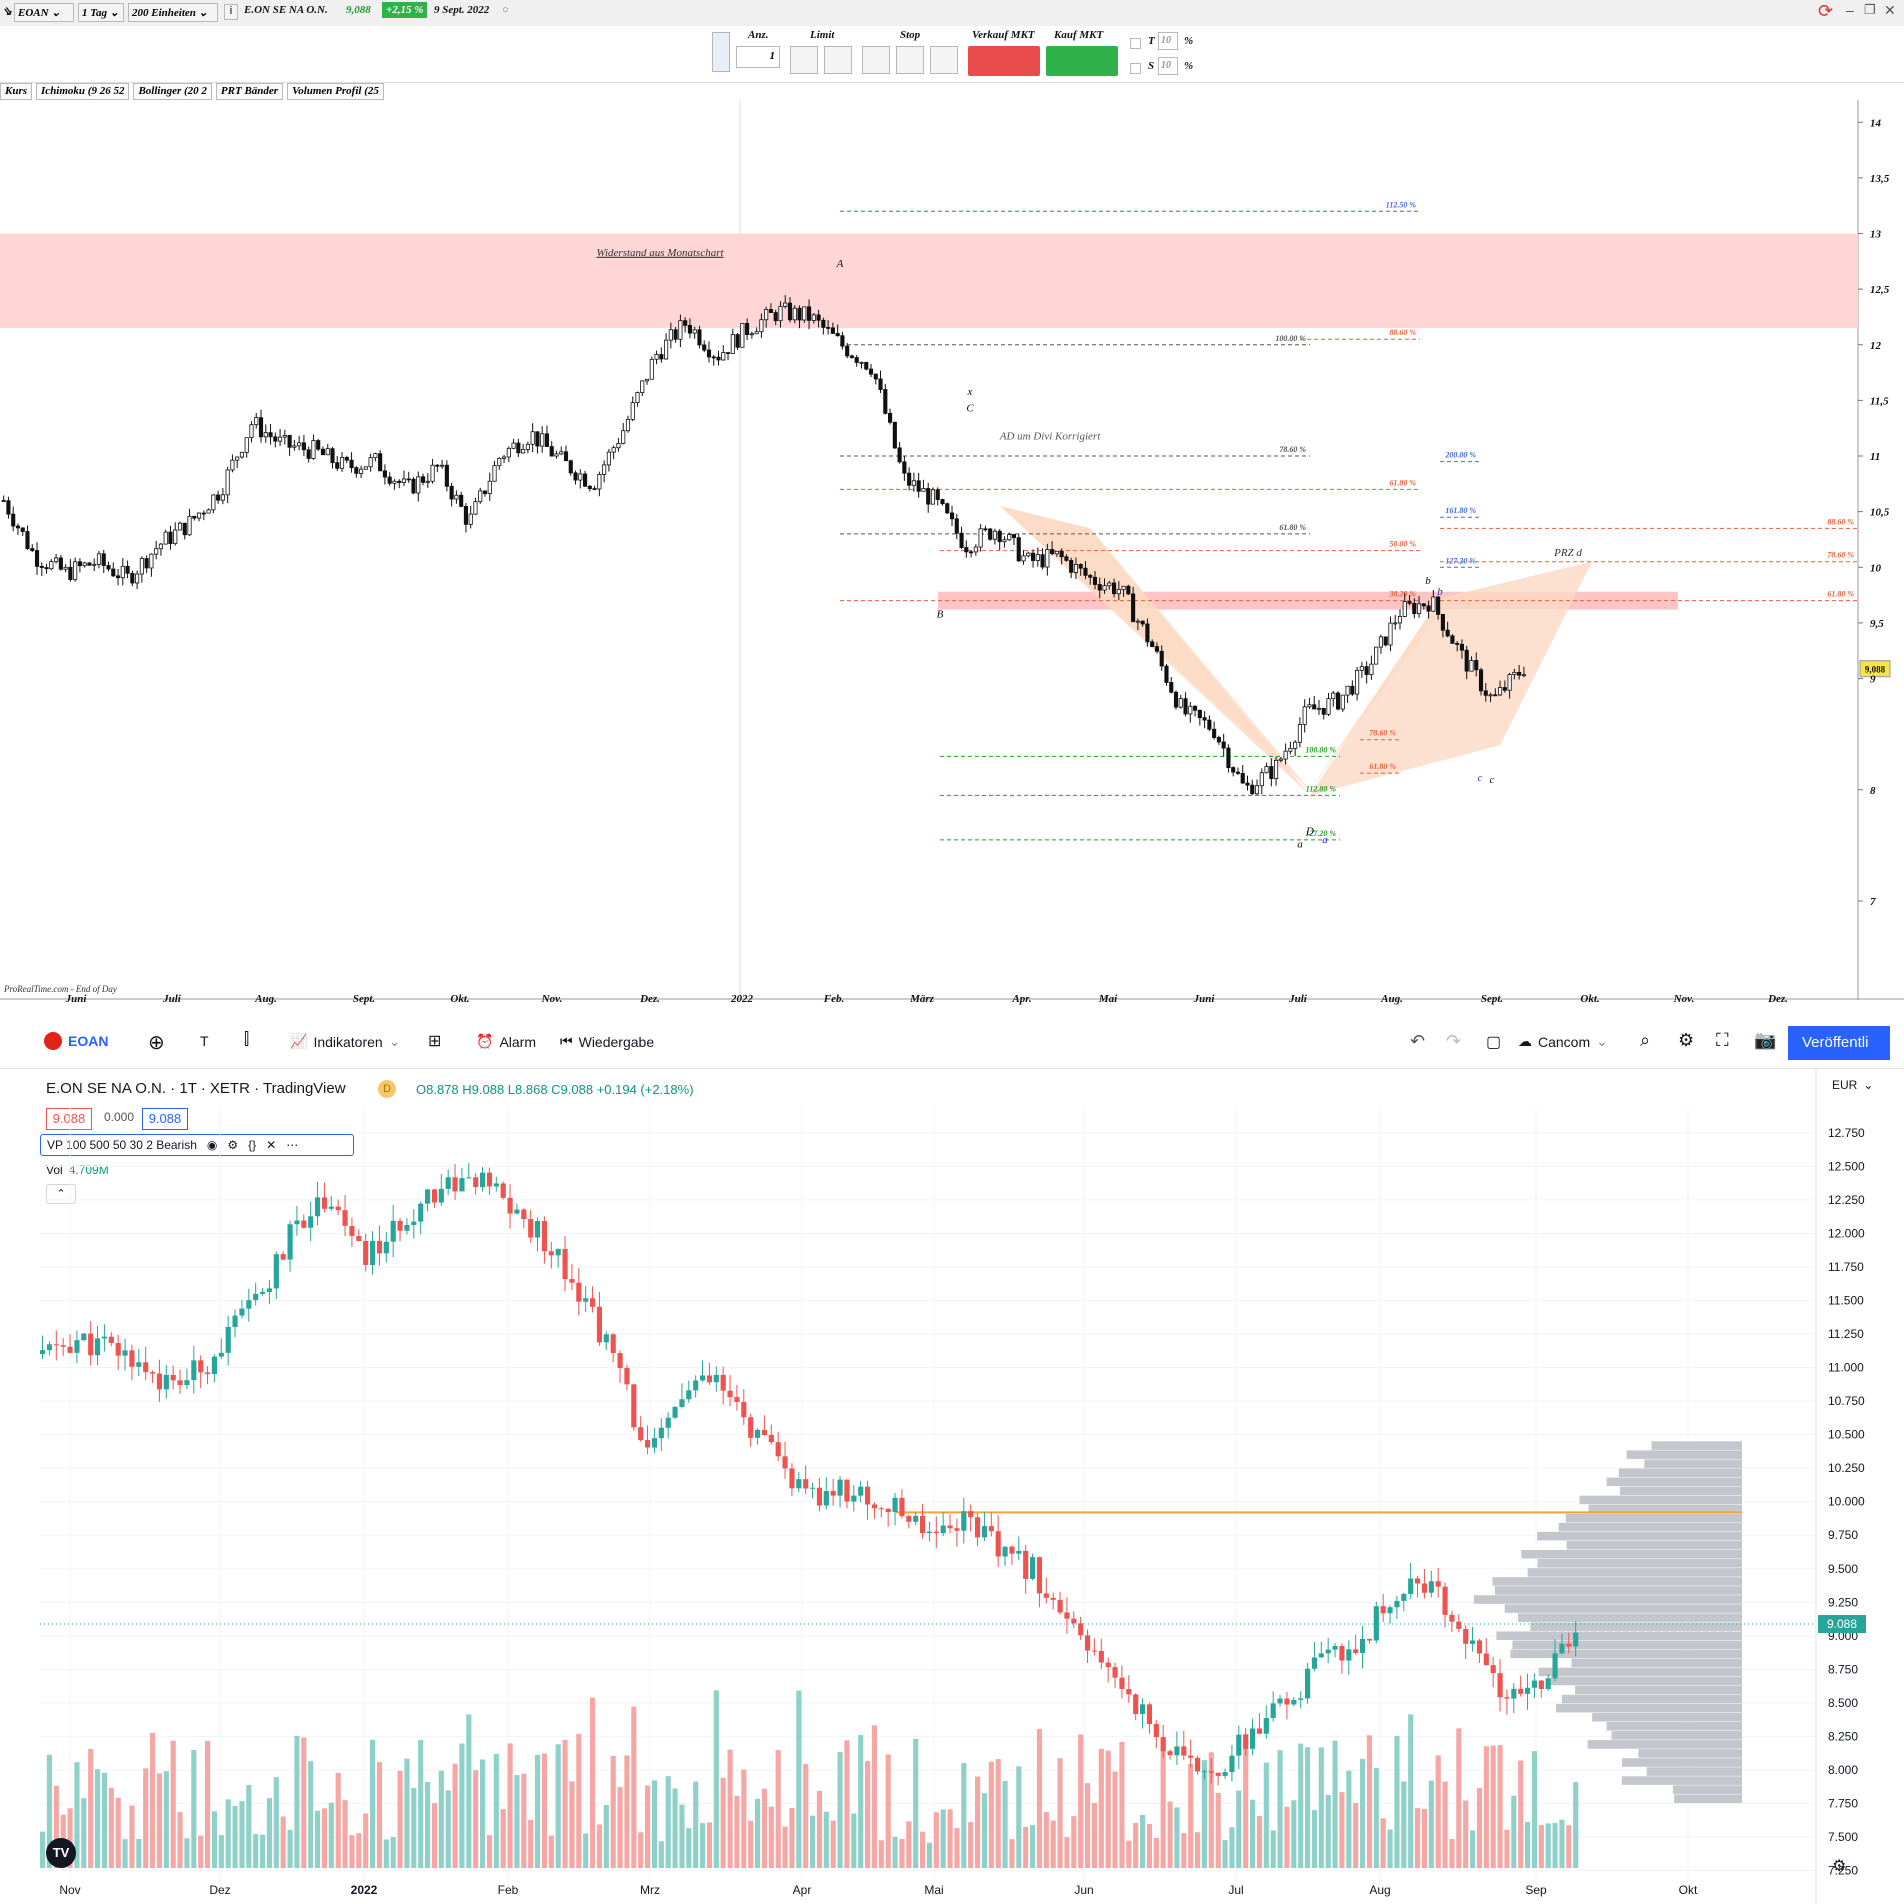 The height and width of the screenshot is (1904, 1904). What do you see at coordinates (172, 91) in the screenshot?
I see `indicator-toggle: Bollinger (20 2` at bounding box center [172, 91].